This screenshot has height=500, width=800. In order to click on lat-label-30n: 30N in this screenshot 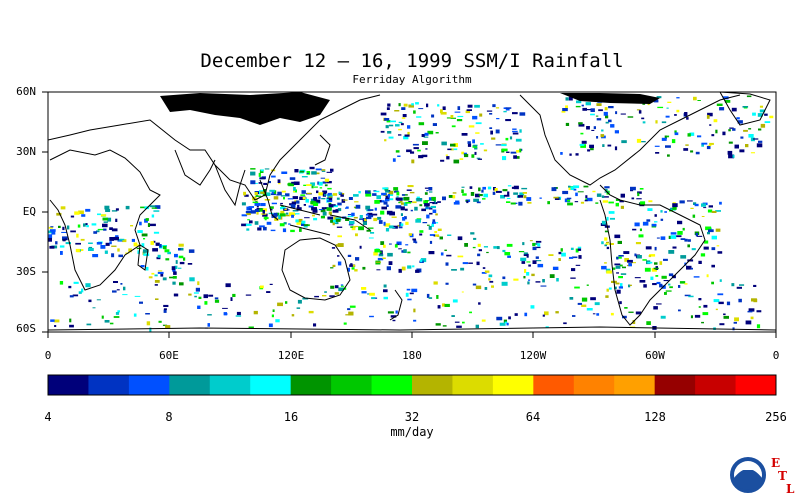, I will do `click(26, 151)`.